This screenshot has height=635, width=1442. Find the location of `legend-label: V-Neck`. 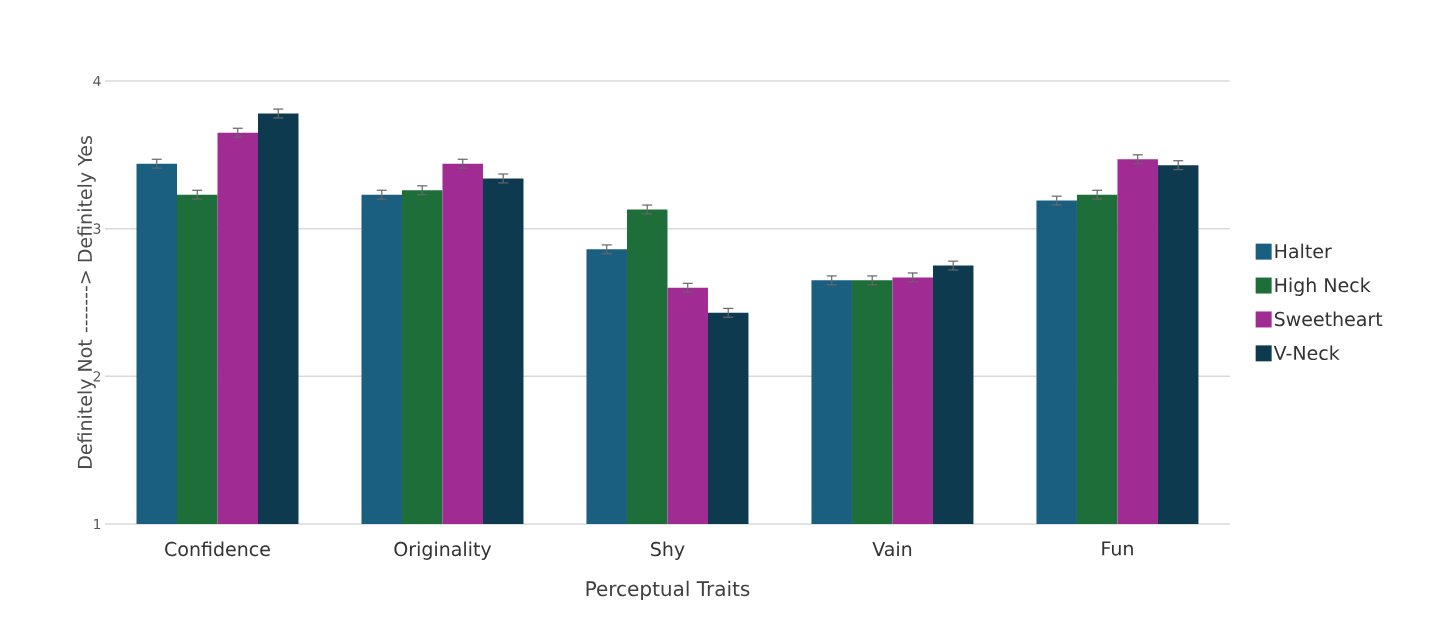

legend-label: V-Neck is located at coordinates (1306, 353).